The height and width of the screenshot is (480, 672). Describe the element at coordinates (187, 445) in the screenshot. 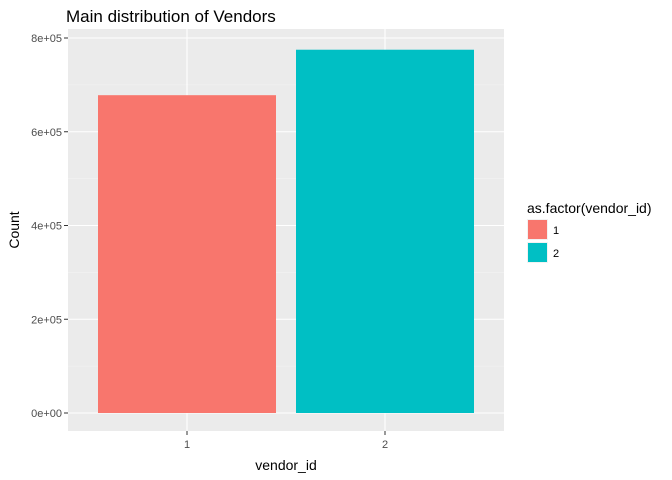

I see `x-tick-label: 1` at that location.